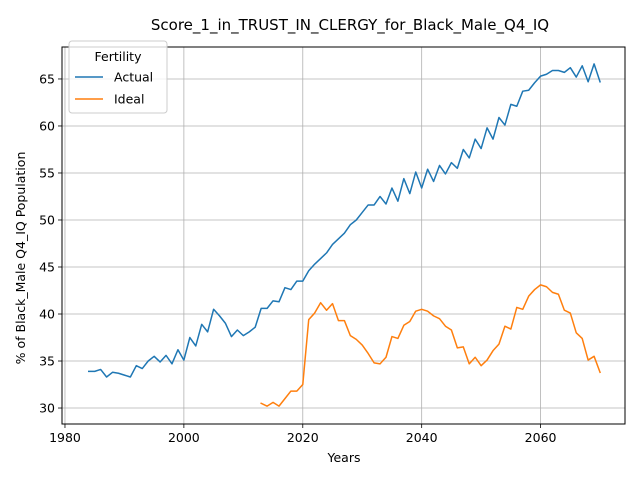 The image size is (640, 480). Describe the element at coordinates (47, 314) in the screenshot. I see `y-tick-label: 40` at that location.